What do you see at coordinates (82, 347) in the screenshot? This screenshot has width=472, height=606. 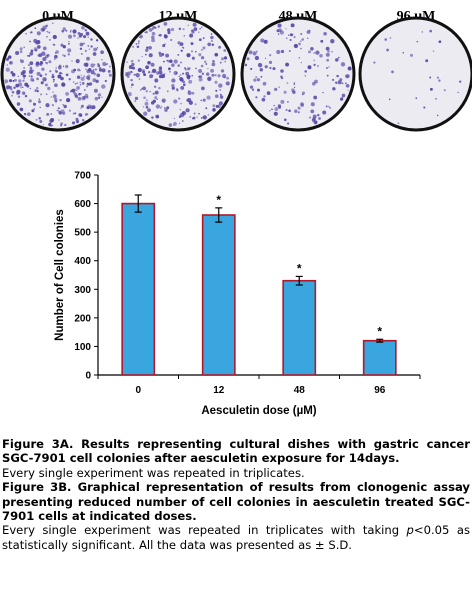 I see `y-tick-label: 100` at bounding box center [82, 347].